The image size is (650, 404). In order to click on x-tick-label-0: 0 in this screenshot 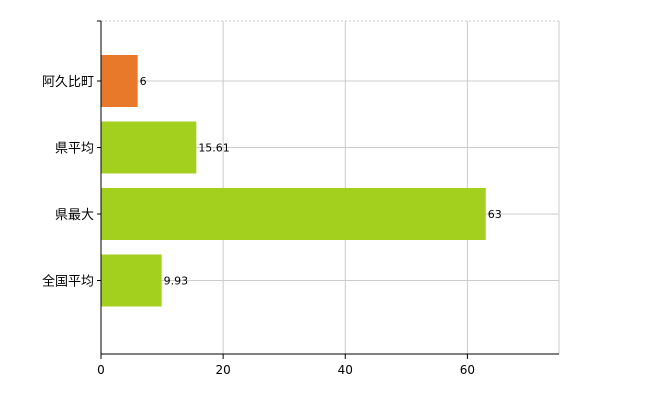, I will do `click(101, 370)`.